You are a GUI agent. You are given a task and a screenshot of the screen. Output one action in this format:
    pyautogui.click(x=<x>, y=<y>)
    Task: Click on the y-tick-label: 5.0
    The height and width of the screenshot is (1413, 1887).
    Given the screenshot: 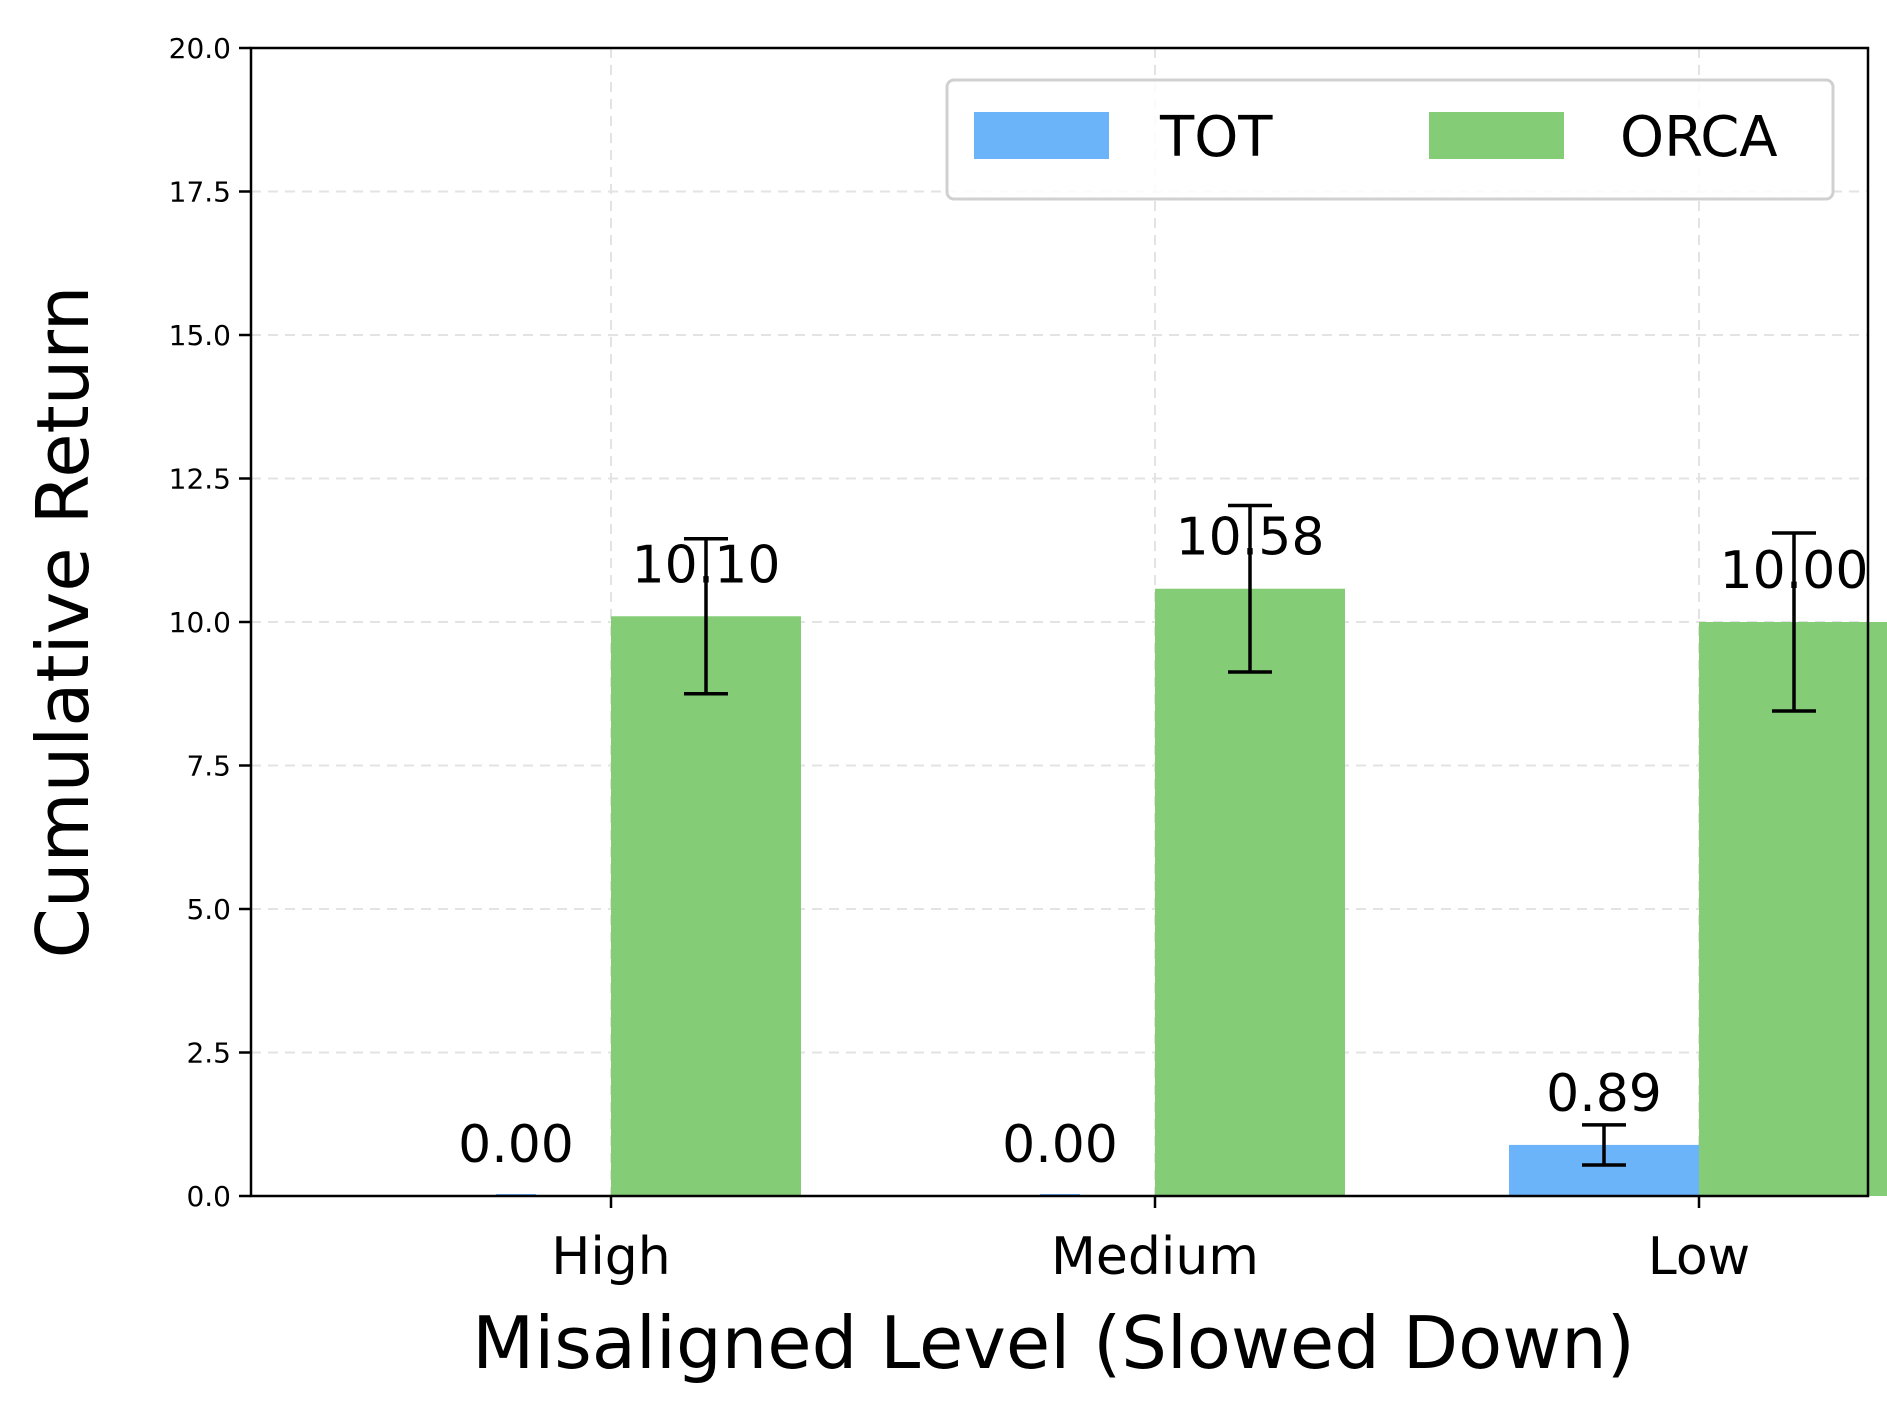 What is the action you would take?
    pyautogui.click(x=208, y=909)
    